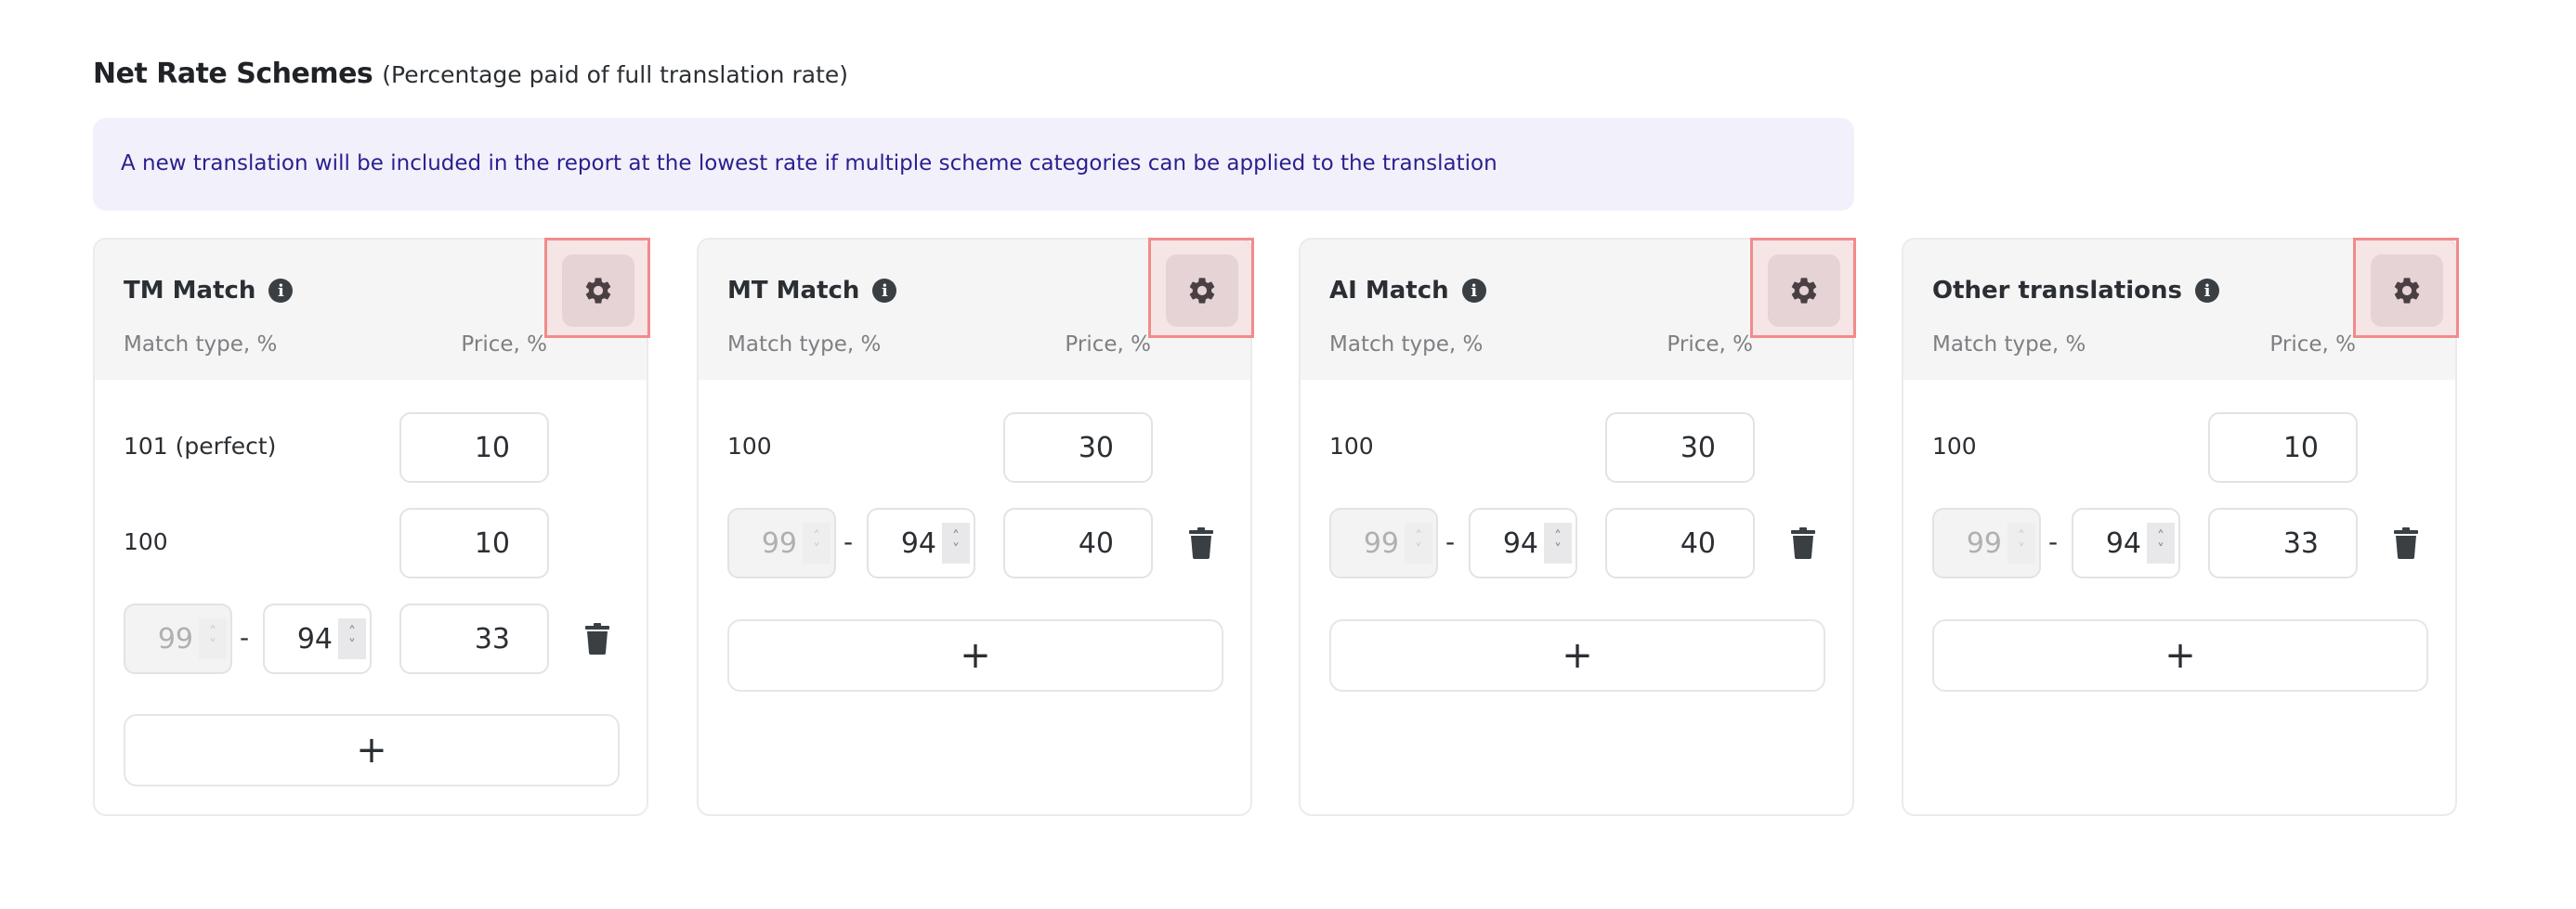  I want to click on card-title-text: TM Match, so click(190, 291).